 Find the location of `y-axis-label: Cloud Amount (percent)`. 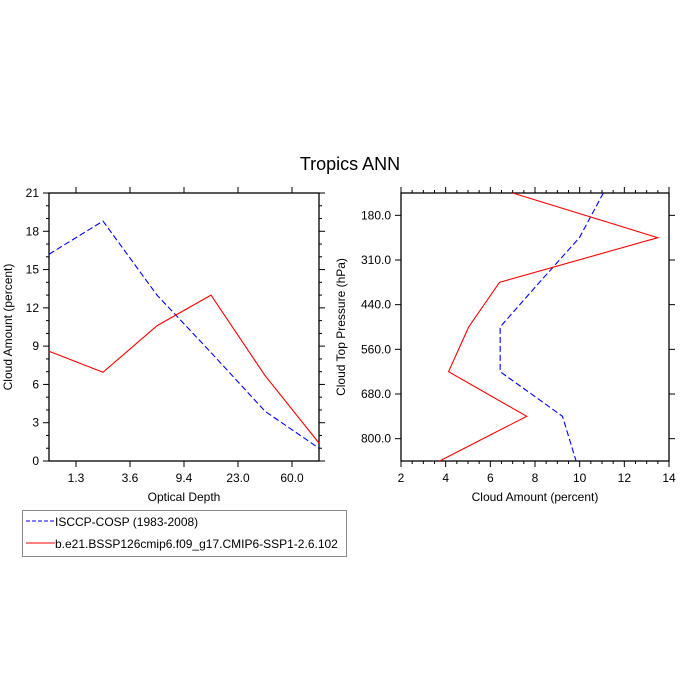

y-axis-label: Cloud Amount (percent) is located at coordinates (8, 327).